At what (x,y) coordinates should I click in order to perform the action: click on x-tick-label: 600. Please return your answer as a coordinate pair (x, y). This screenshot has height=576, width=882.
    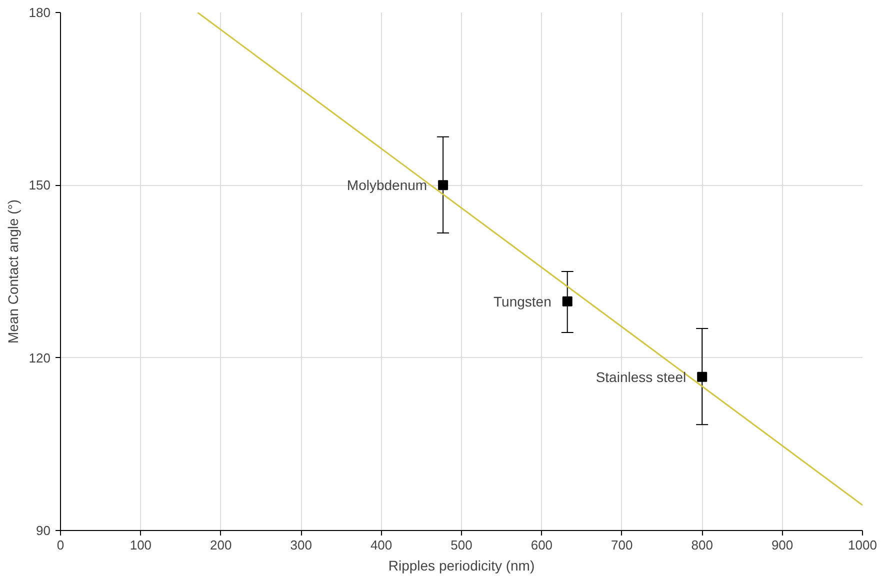
    Looking at the image, I should click on (541, 545).